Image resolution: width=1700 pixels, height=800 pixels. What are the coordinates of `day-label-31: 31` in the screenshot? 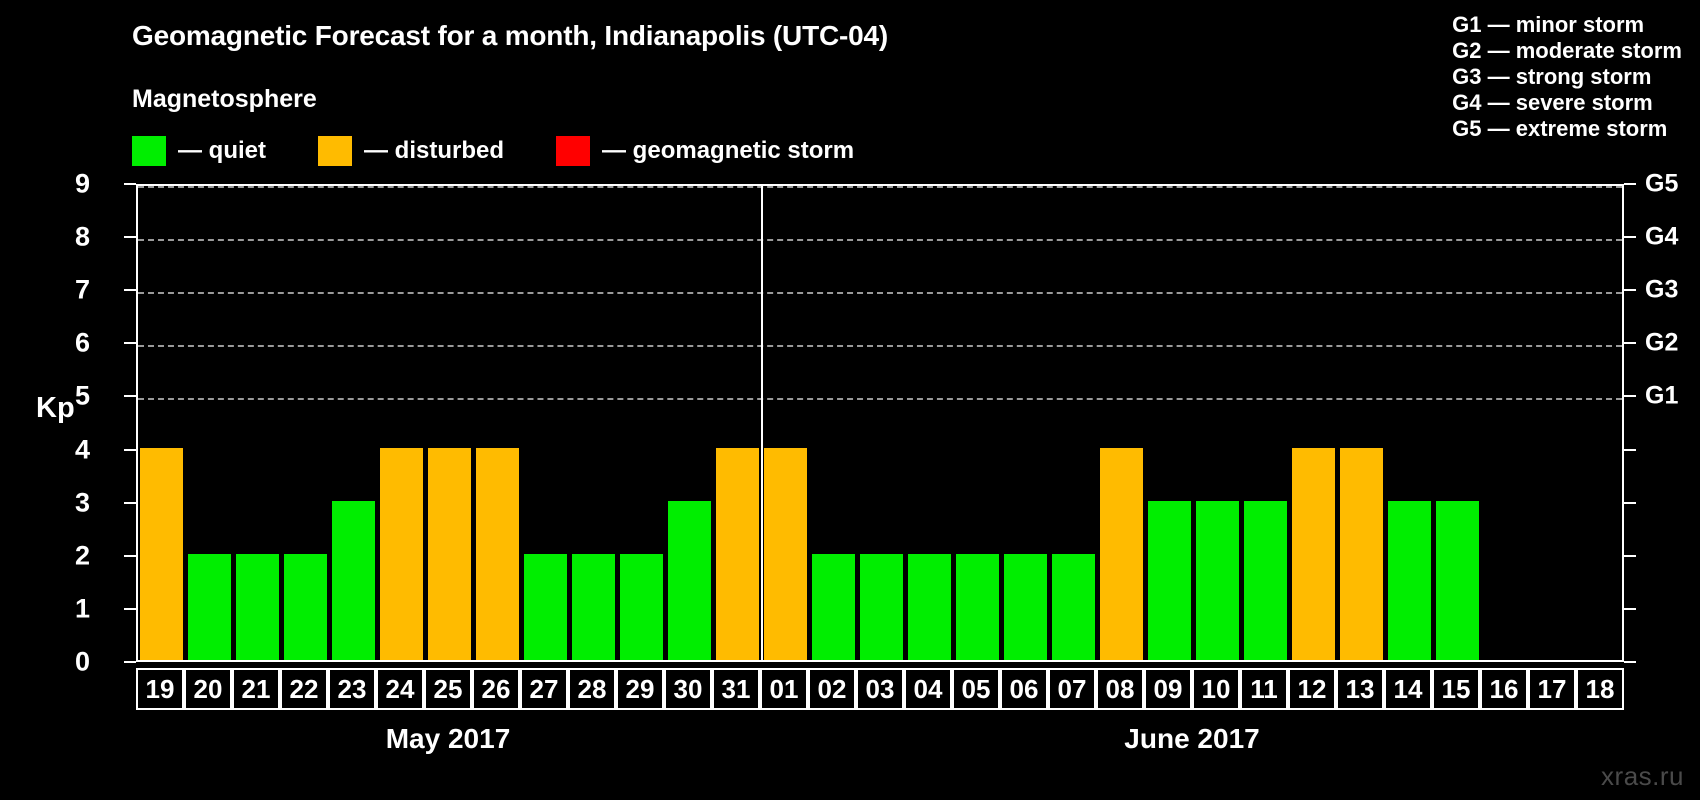 It's located at (736, 689).